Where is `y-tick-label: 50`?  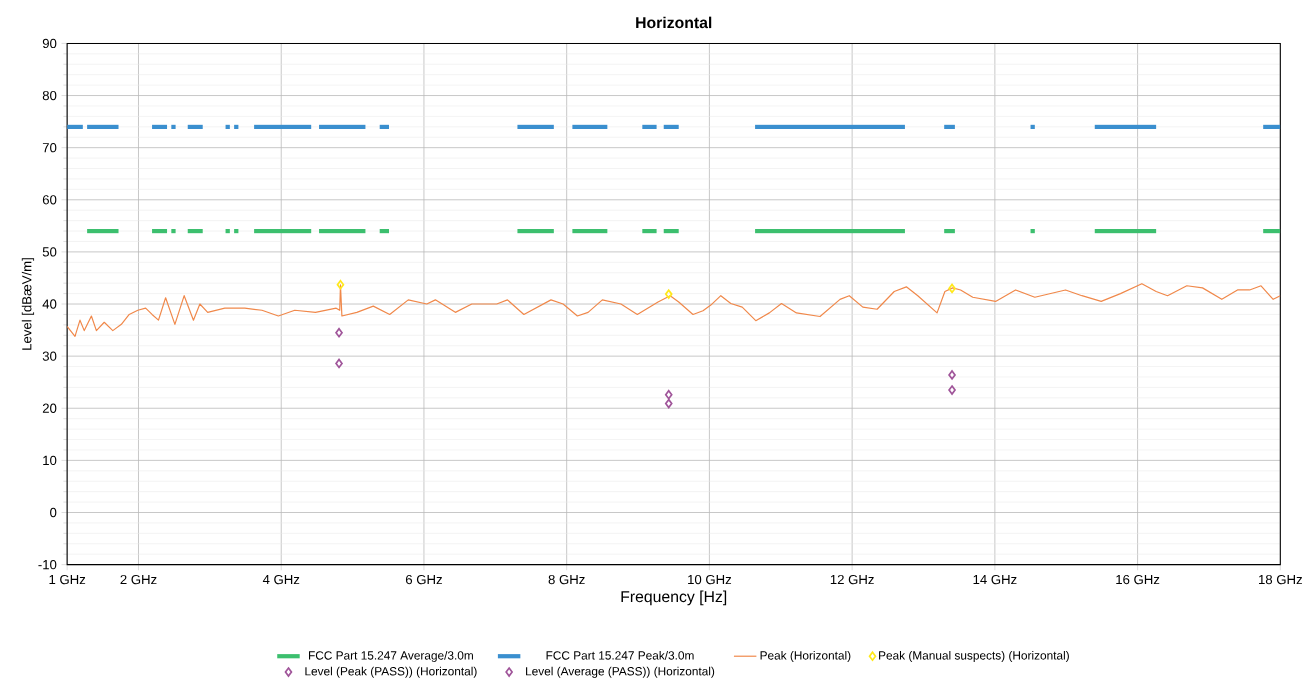 y-tick-label: 50 is located at coordinates (49, 252).